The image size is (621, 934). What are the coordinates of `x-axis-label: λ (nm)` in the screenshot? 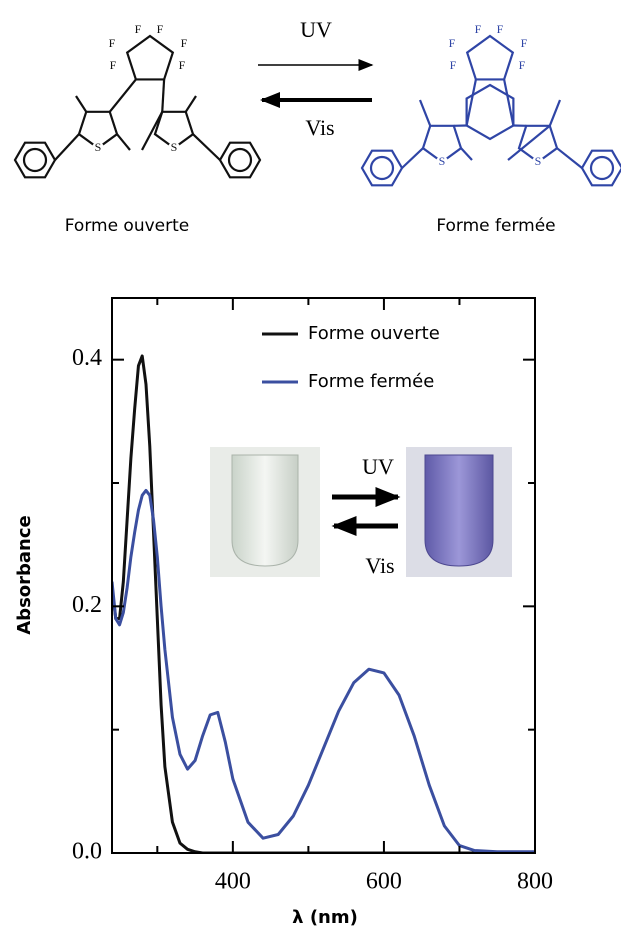 It's located at (325, 917).